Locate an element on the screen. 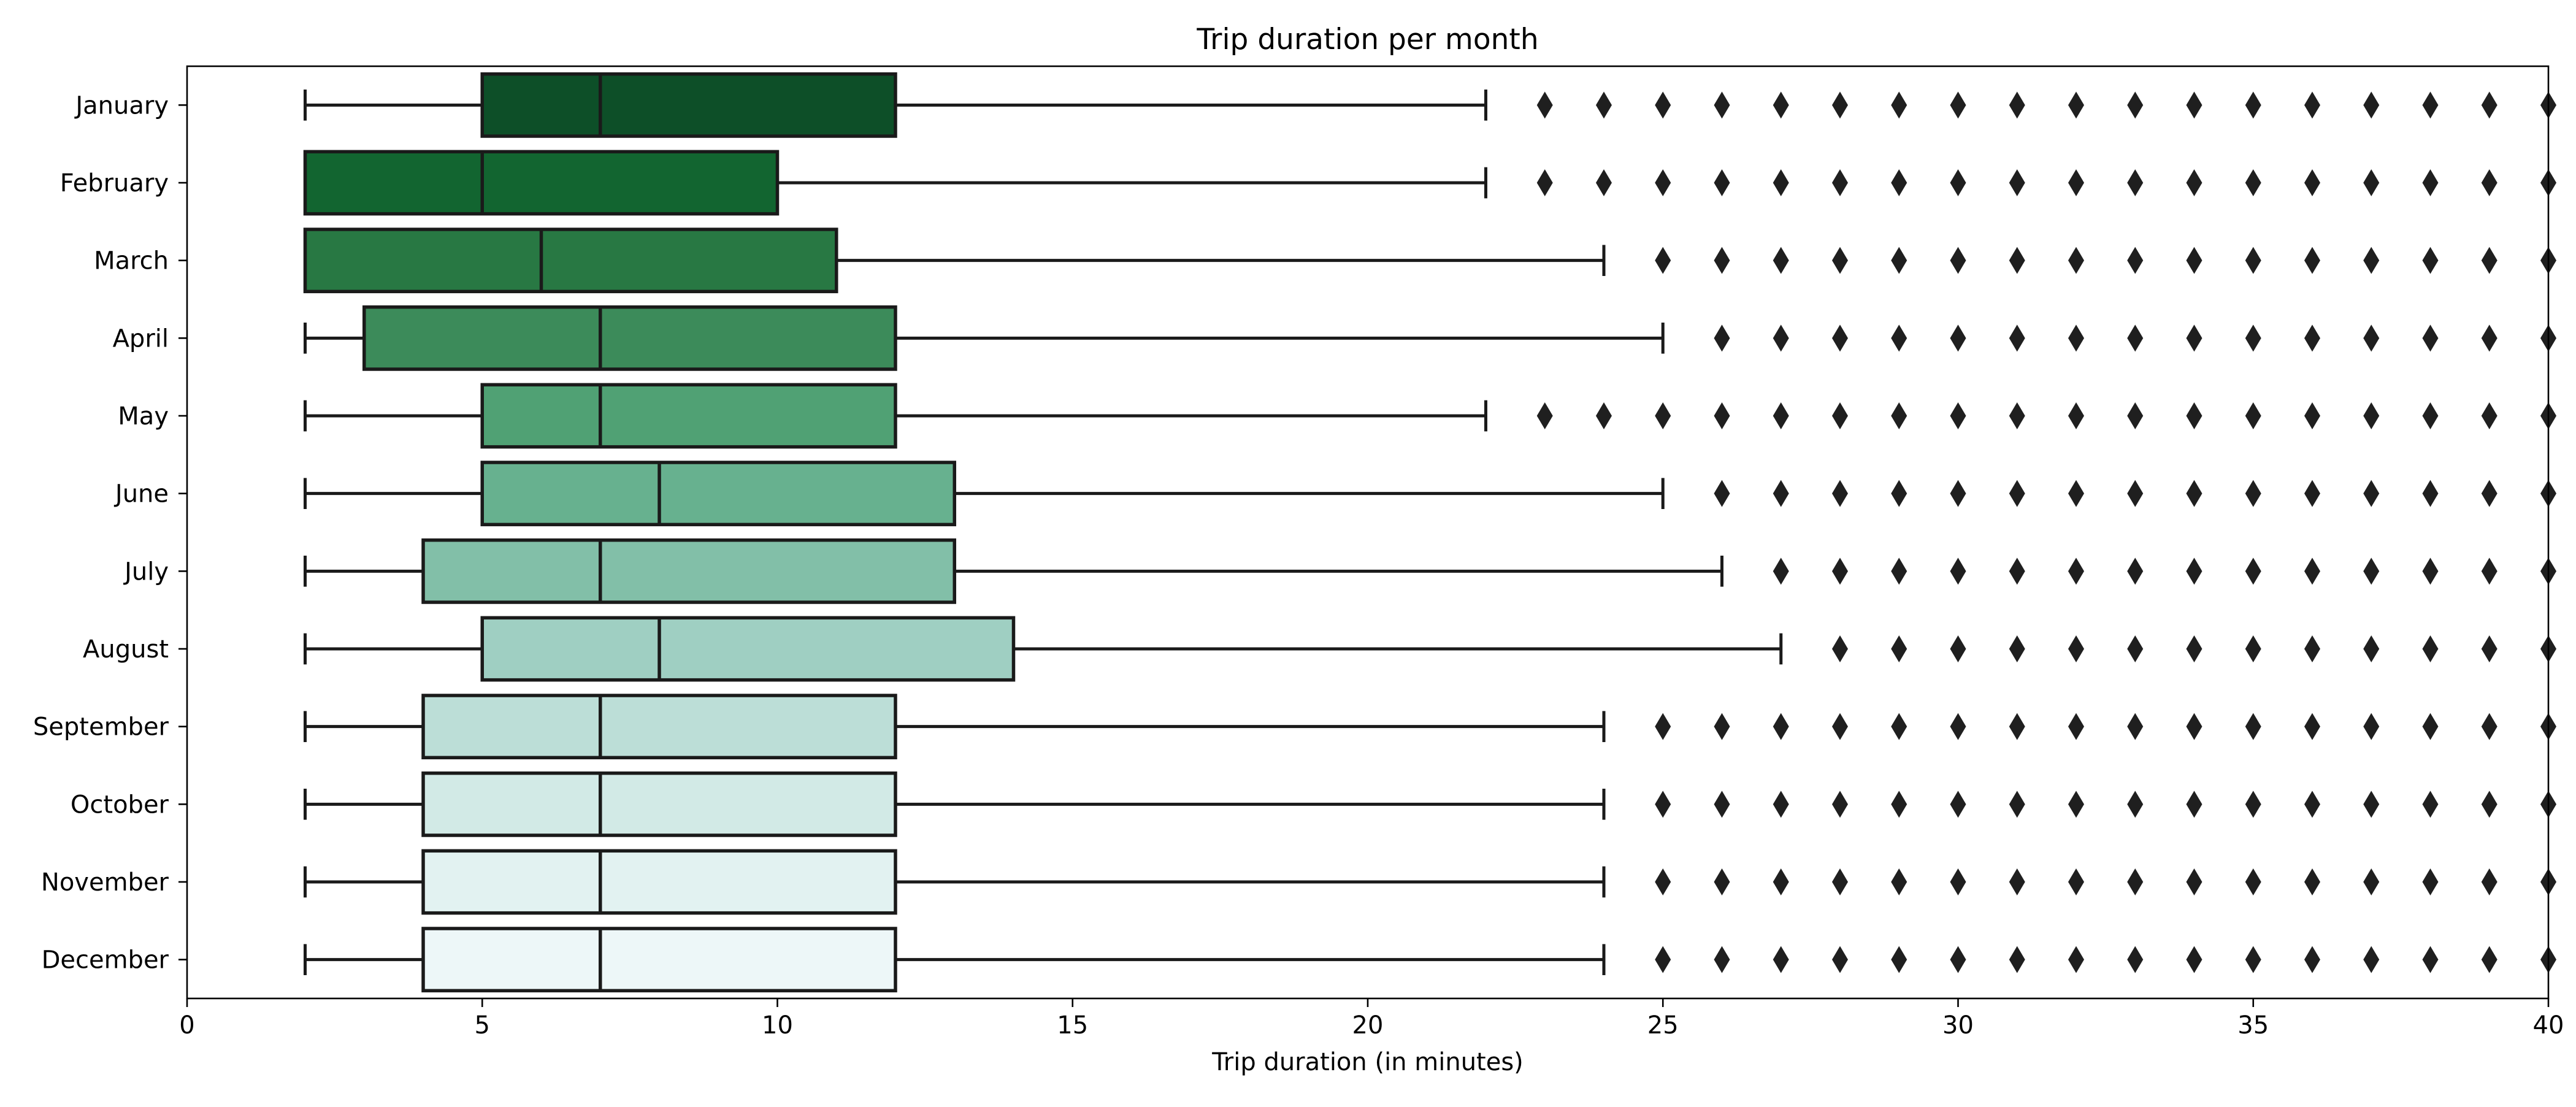 The width and height of the screenshot is (2576, 1107). x-tick-label: 25 is located at coordinates (1663, 1025).